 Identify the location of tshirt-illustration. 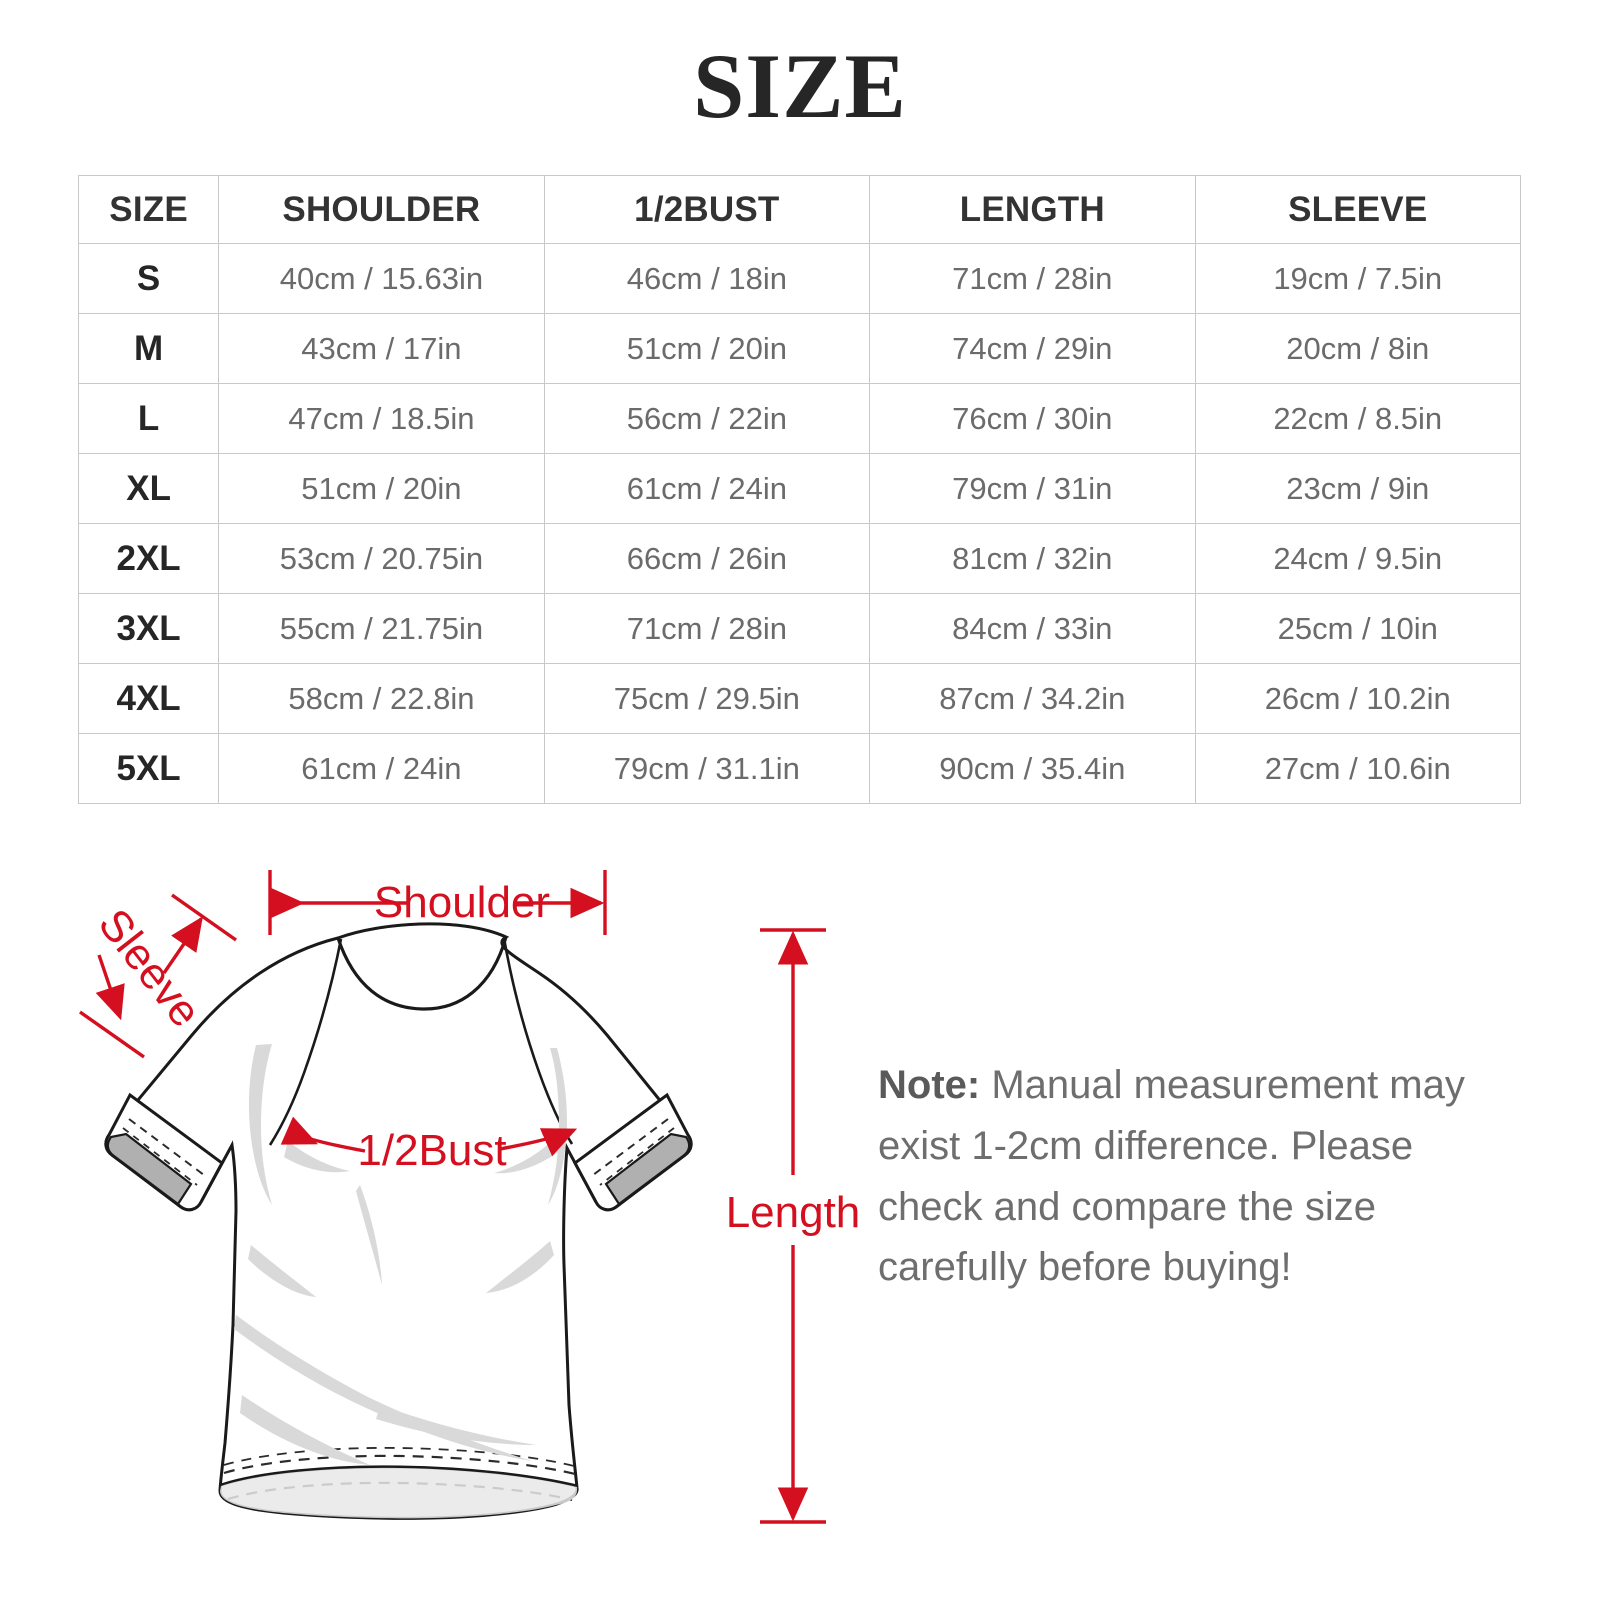
(398, 1221).